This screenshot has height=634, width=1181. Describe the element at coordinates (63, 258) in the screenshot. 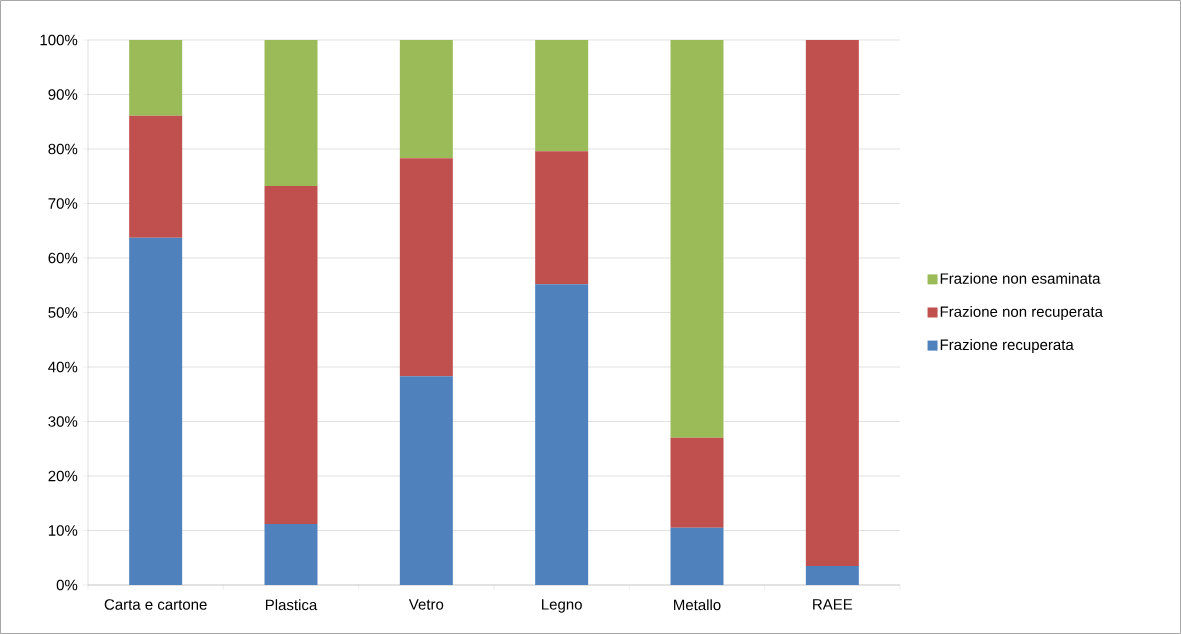

I see `y-tick-label: 60%` at that location.